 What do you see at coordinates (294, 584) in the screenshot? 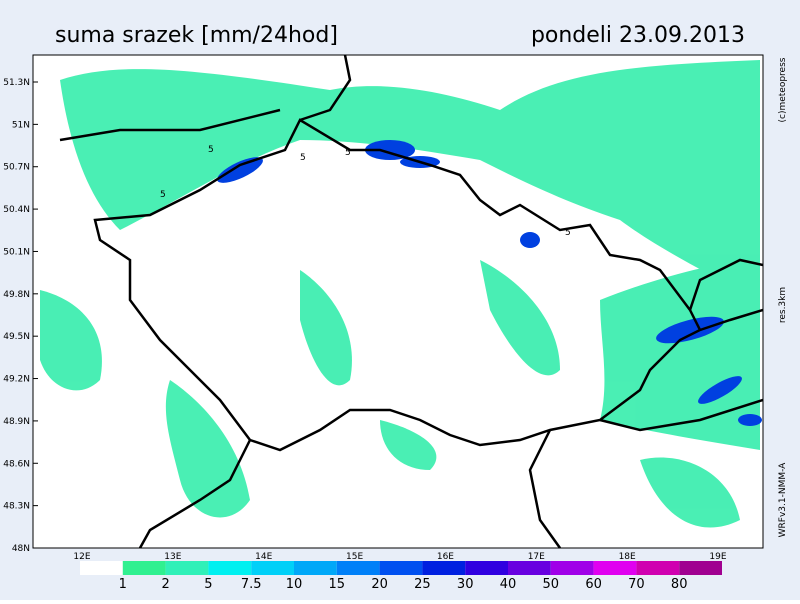
I see `legend-label: 10` at bounding box center [294, 584].